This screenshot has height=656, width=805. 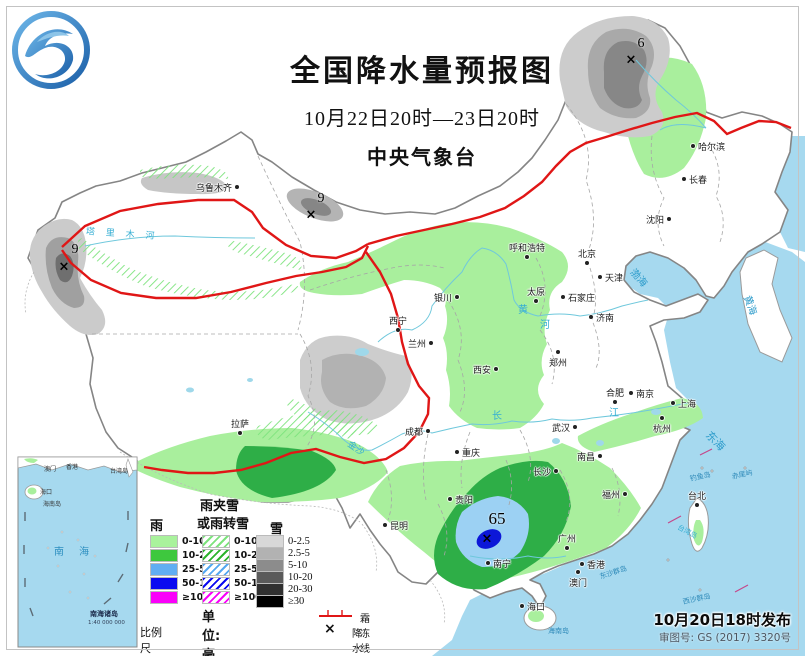 I want to click on taiwan-rain-zone, so click(x=698, y=533).